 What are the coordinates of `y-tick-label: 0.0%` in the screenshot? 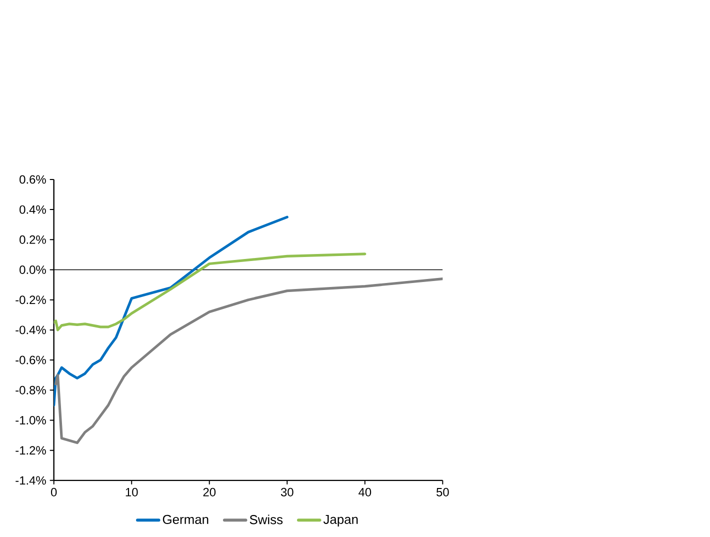 It's located at (33, 269).